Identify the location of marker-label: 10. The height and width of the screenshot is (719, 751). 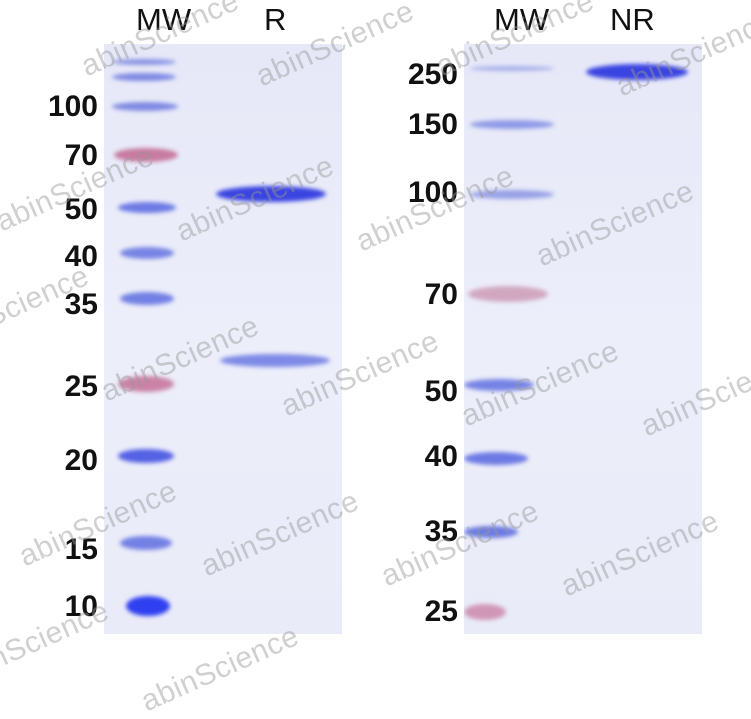
(81, 606).